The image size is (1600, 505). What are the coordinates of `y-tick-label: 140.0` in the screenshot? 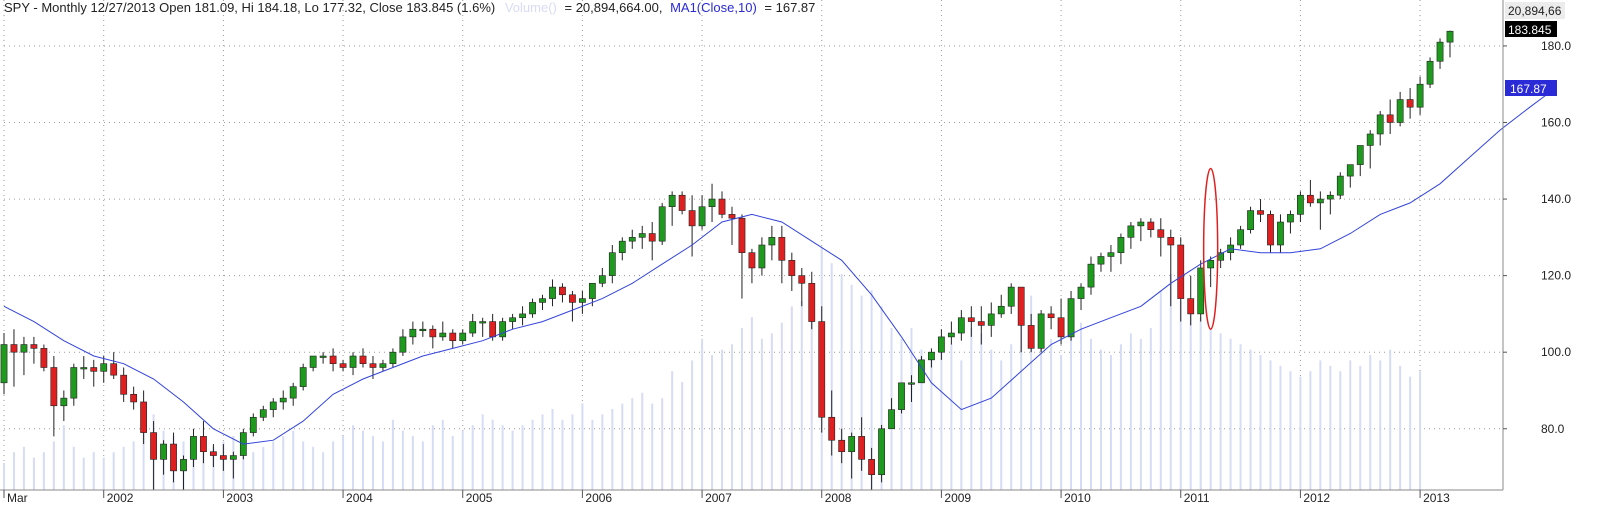 It's located at (1556, 199).